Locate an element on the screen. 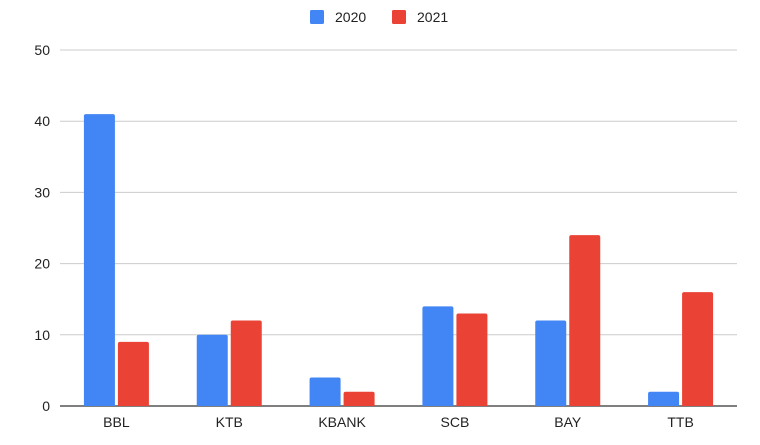 Image resolution: width=760 pixels, height=445 pixels. x-category-label: SCB is located at coordinates (455, 422).